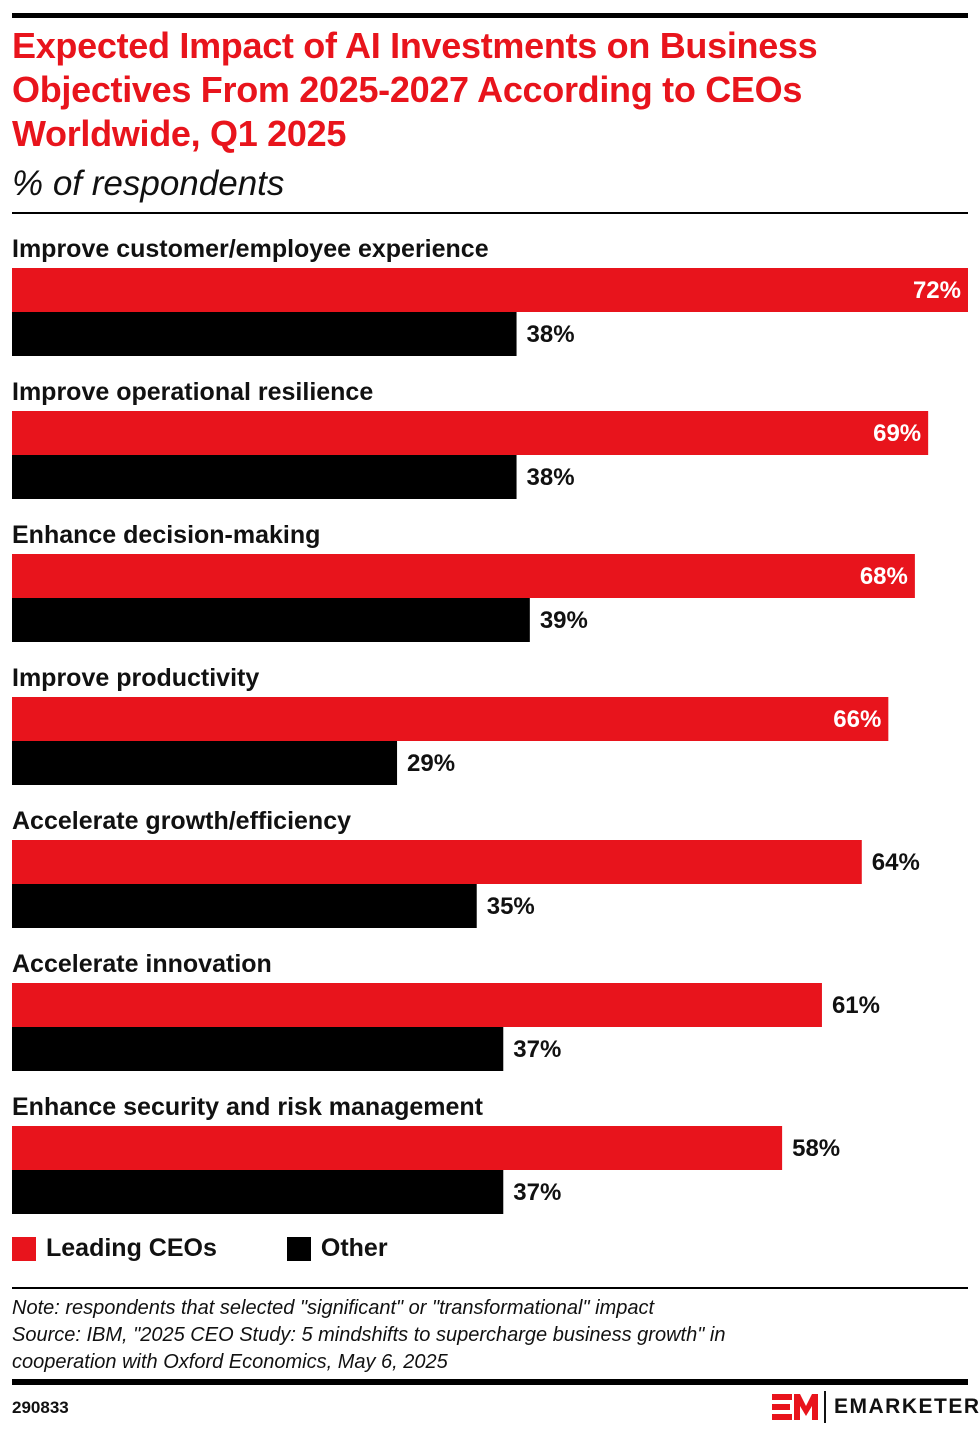  What do you see at coordinates (181, 821) in the screenshot?
I see `category-label: Accelerate growth/efficiency` at bounding box center [181, 821].